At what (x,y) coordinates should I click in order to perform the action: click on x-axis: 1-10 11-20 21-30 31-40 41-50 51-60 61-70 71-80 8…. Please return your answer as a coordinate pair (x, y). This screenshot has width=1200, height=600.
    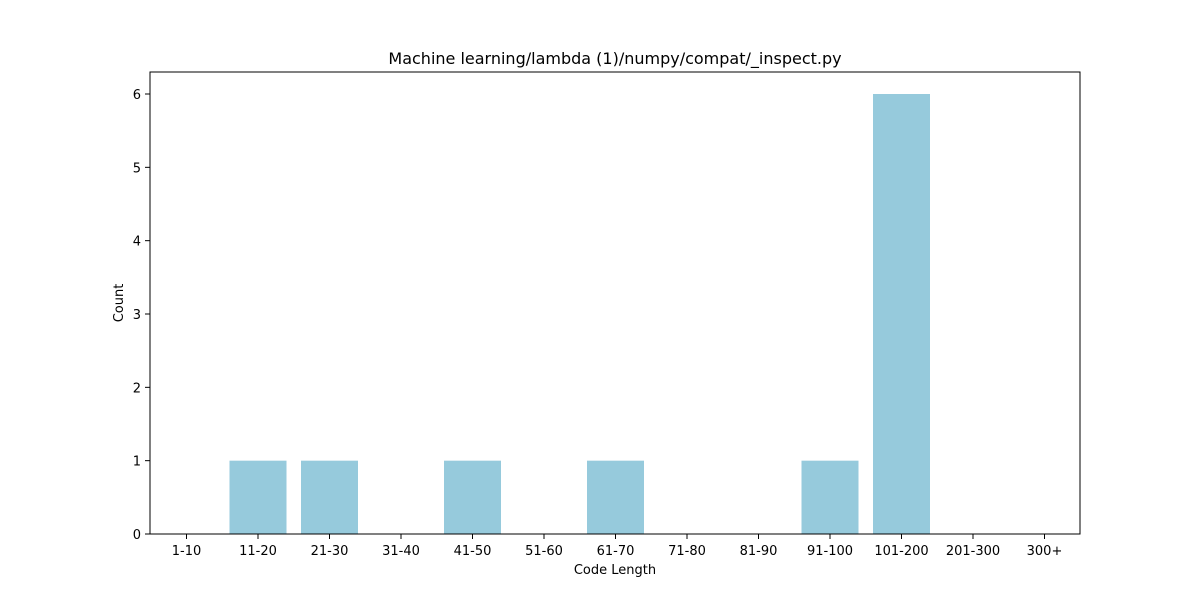
    Looking at the image, I should click on (617, 546).